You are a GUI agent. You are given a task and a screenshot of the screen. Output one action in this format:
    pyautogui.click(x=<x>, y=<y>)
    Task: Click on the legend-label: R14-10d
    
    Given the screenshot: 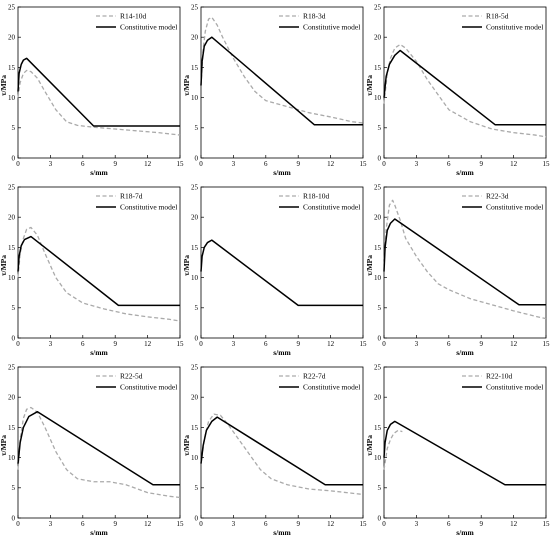 What is the action you would take?
    pyautogui.click(x=133, y=16)
    